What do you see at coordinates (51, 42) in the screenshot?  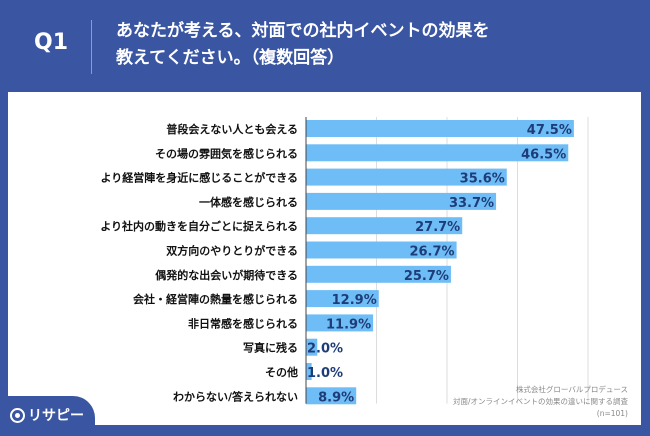 I see `question-number: Q1` at bounding box center [51, 42].